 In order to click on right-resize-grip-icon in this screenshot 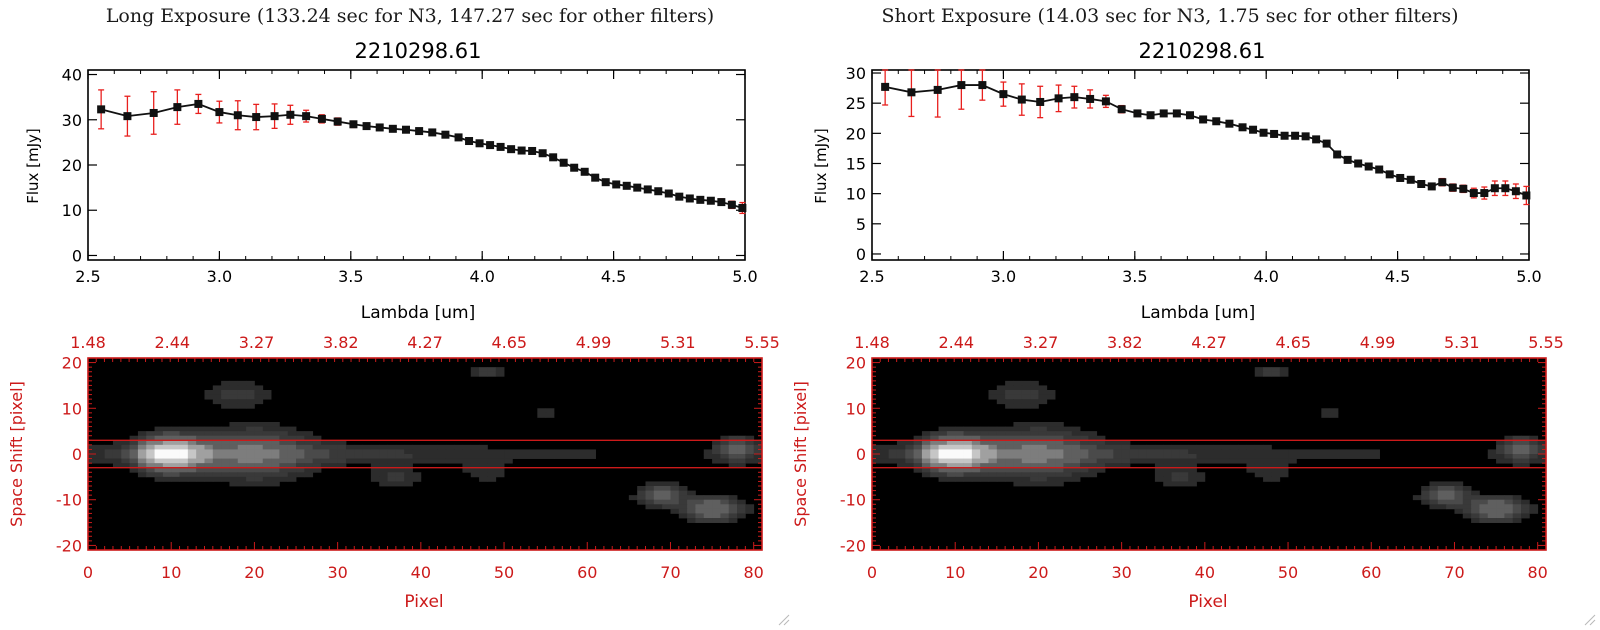, I will do `click(1589, 619)`.